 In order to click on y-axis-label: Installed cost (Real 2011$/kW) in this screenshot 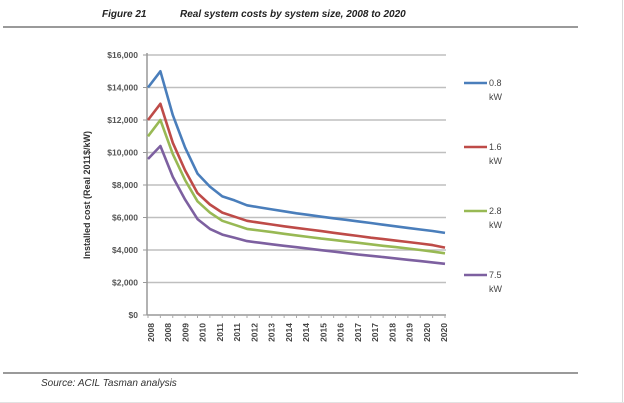, I will do `click(87, 195)`.